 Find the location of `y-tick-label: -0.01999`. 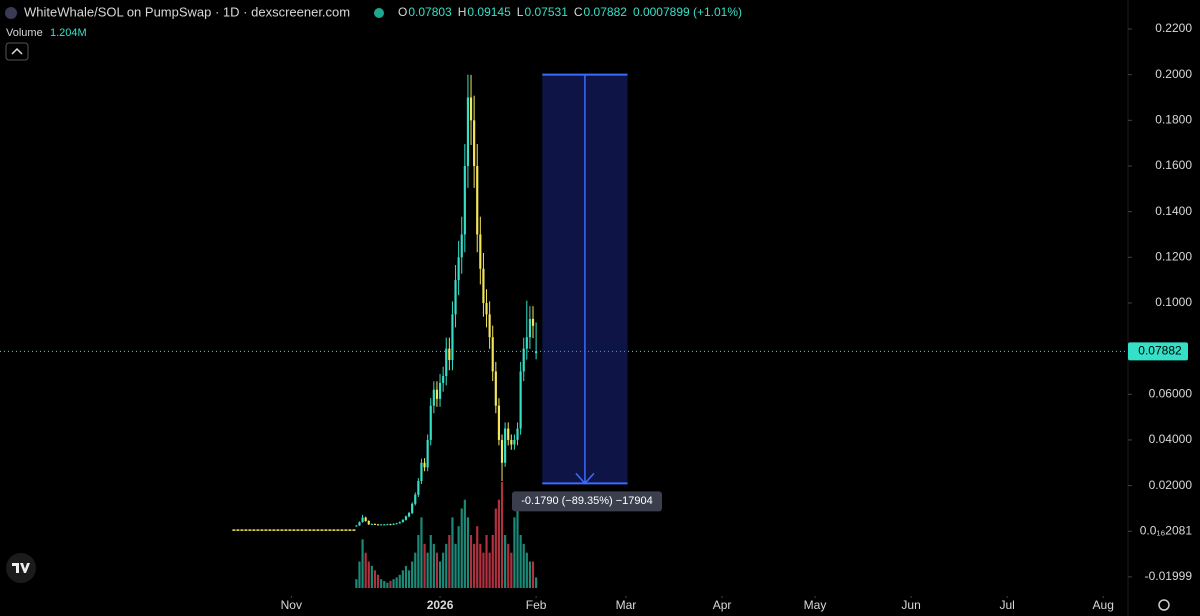

y-tick-label: -0.01999 is located at coordinates (1169, 576).